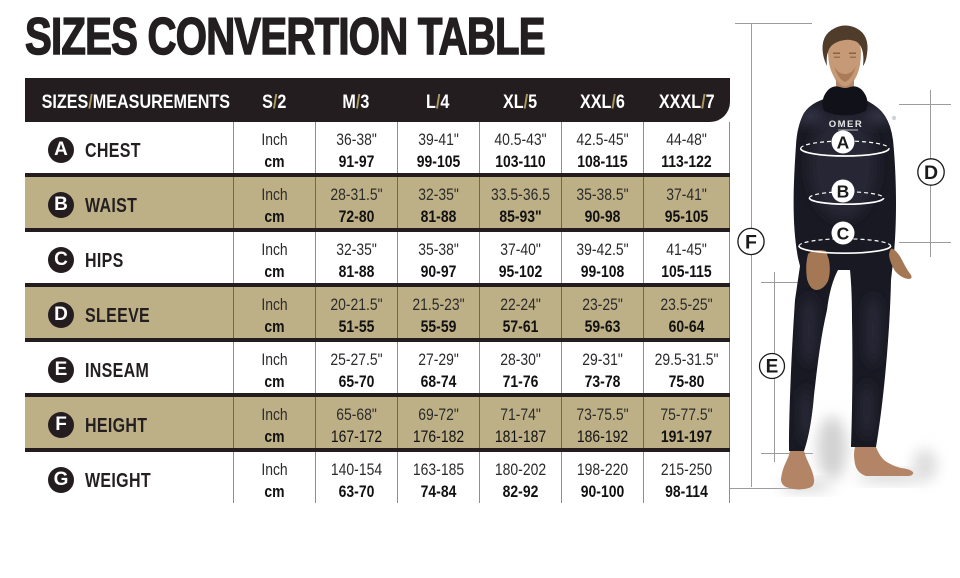  What do you see at coordinates (846, 124) in the screenshot?
I see `svg-text: OMER` at bounding box center [846, 124].